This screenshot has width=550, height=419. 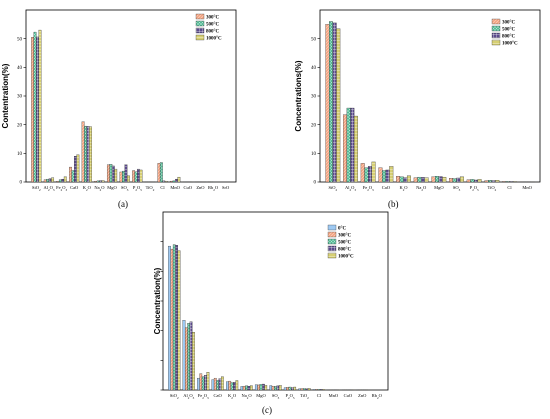 I want to click on bar-mgo-300c, so click(x=108, y=173).